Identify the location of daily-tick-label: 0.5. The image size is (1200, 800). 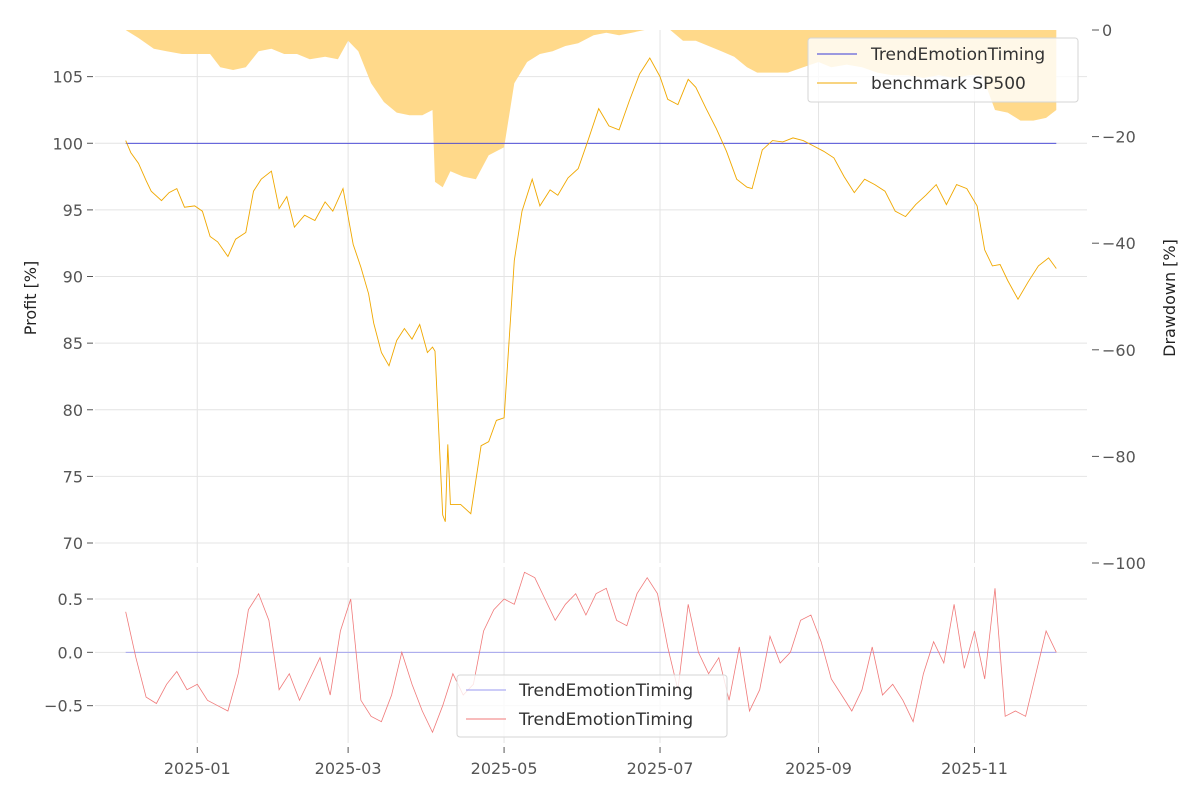
(70, 599).